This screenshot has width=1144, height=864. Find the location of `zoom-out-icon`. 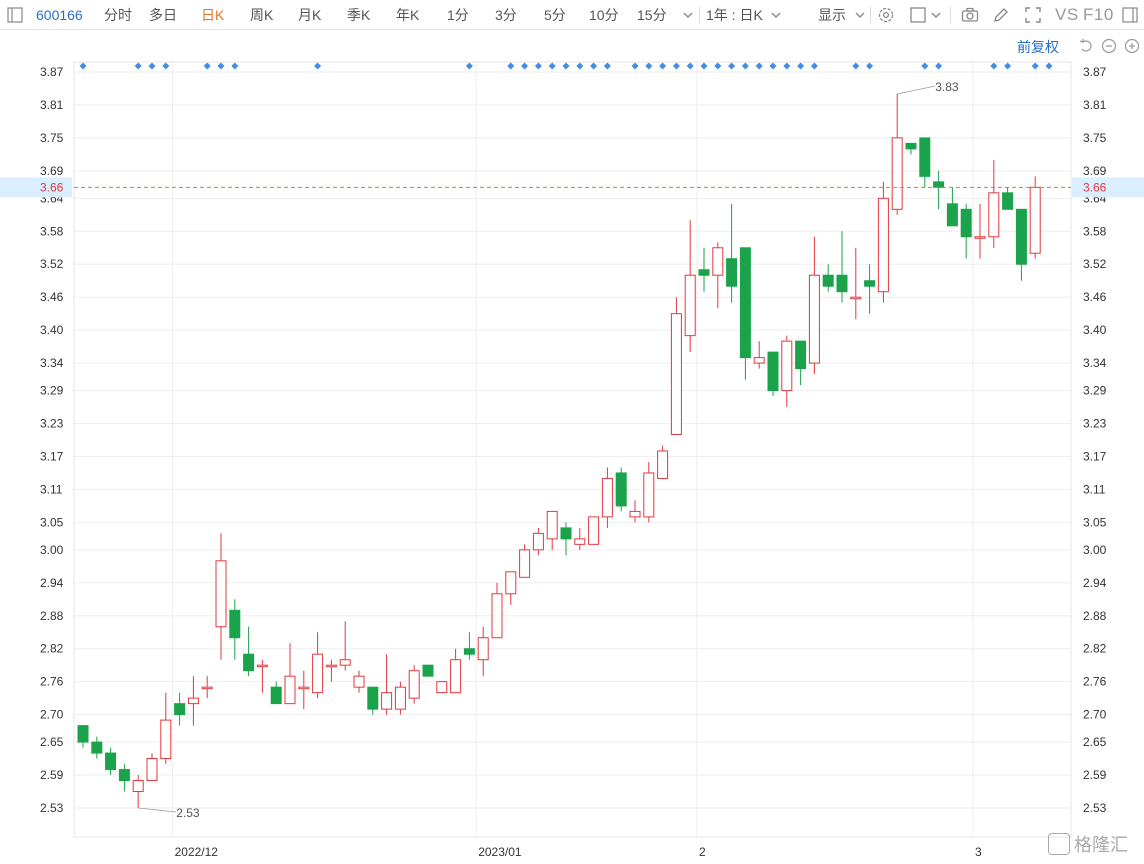

zoom-out-icon is located at coordinates (1109, 46).